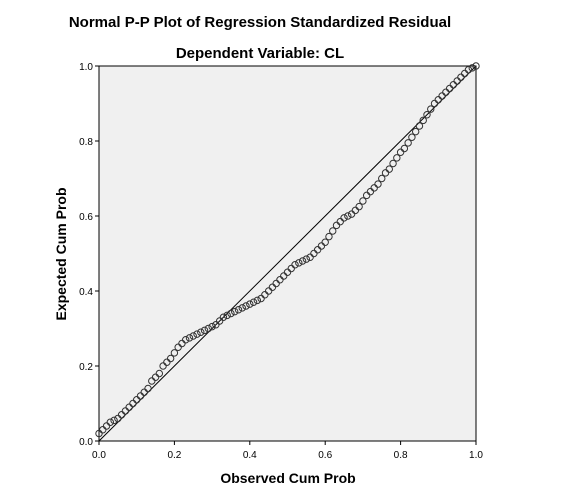  I want to click on x-tick-label: 0.2, so click(174, 455).